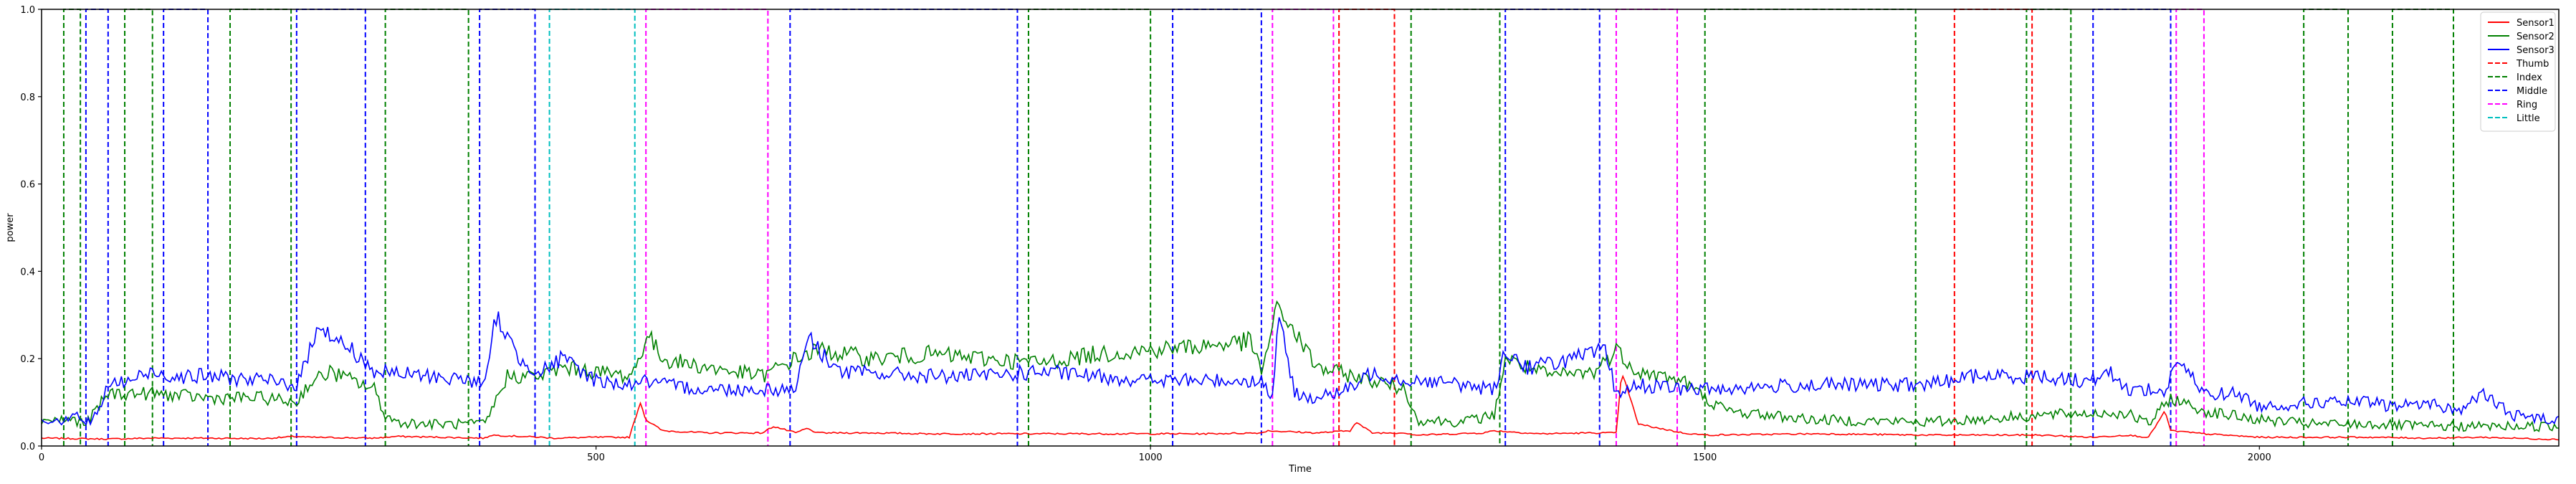  I want to click on legend-label-sensor2: Sensor2, so click(2535, 37).